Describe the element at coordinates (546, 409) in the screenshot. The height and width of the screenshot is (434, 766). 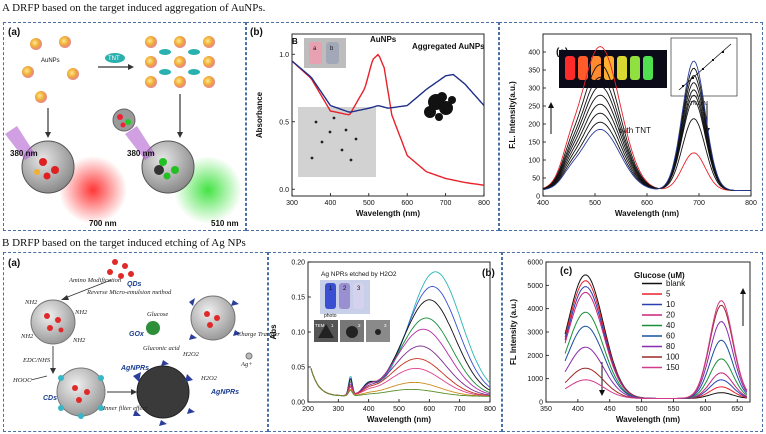
I see `x-tick-label: 350` at that location.